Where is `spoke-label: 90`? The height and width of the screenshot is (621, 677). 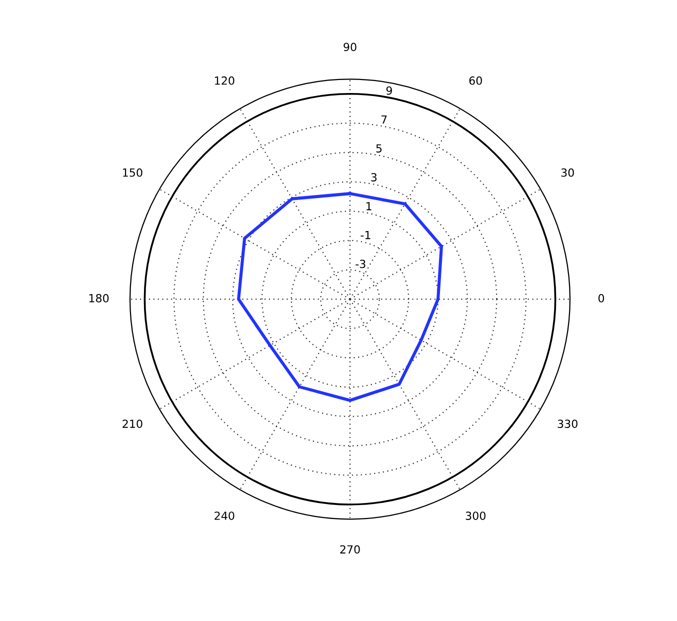 spoke-label: 90 is located at coordinates (350, 47).